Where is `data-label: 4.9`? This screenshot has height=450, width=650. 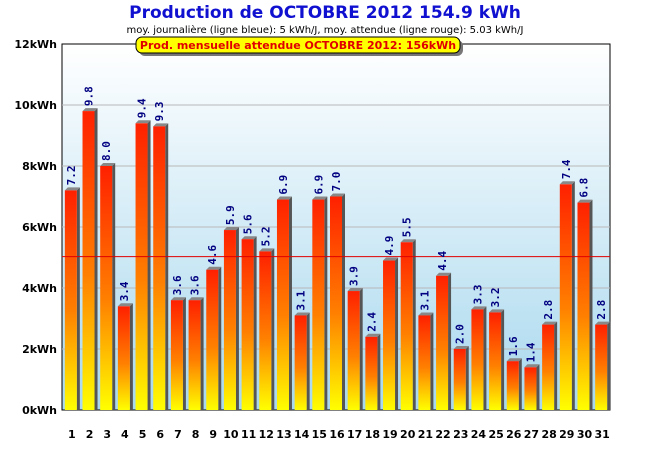
data-label: 4.9 is located at coordinates (389, 246).